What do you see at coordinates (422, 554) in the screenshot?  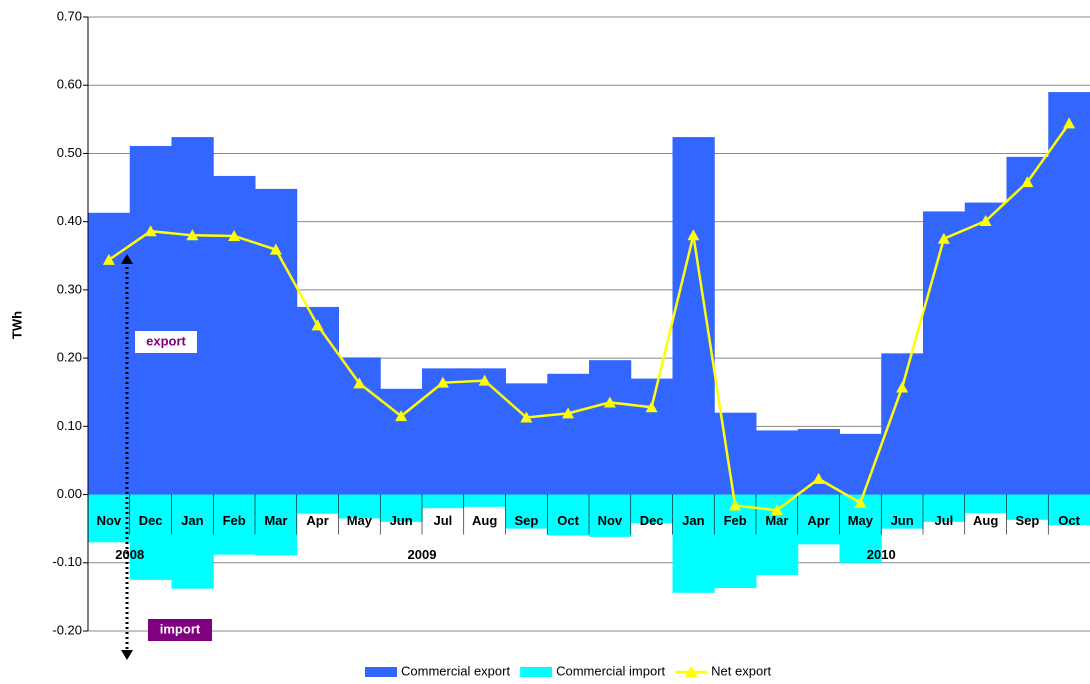 I see `year-label: 2009` at bounding box center [422, 554].